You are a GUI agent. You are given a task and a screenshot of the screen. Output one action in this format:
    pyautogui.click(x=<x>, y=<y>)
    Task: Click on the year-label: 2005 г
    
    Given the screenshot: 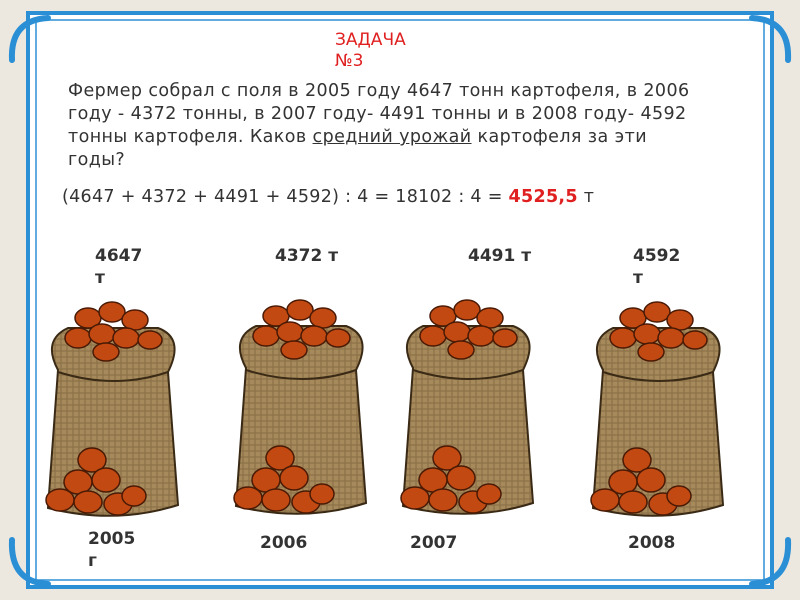 What is the action you would take?
    pyautogui.click(x=112, y=550)
    